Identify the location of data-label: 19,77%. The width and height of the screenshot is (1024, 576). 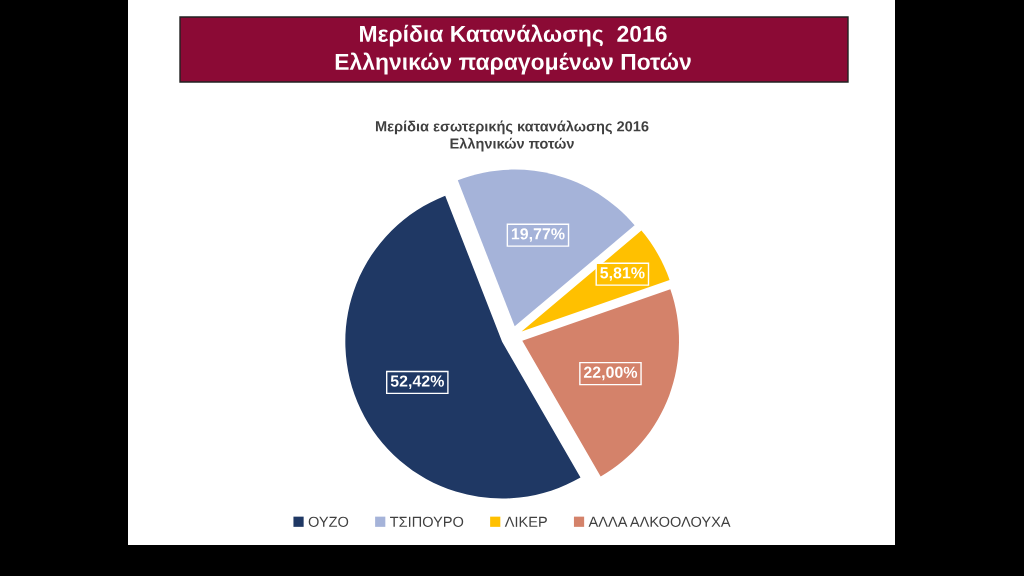
(538, 235).